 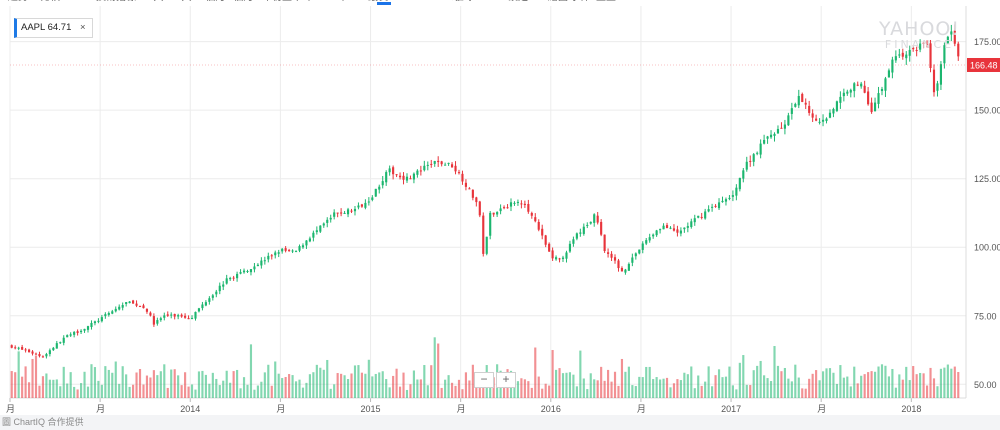 What do you see at coordinates (190, 409) in the screenshot?
I see `x-tick-label: 2014` at bounding box center [190, 409].